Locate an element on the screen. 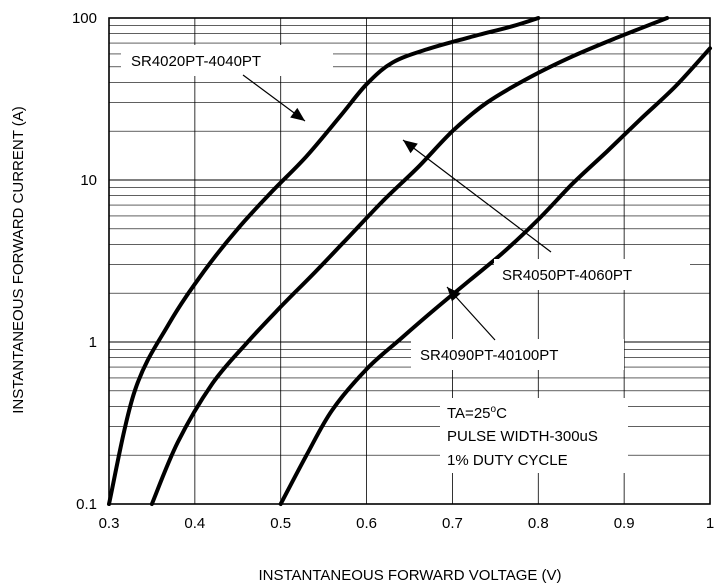  annotation-arrow-line is located at coordinates (477, 196).